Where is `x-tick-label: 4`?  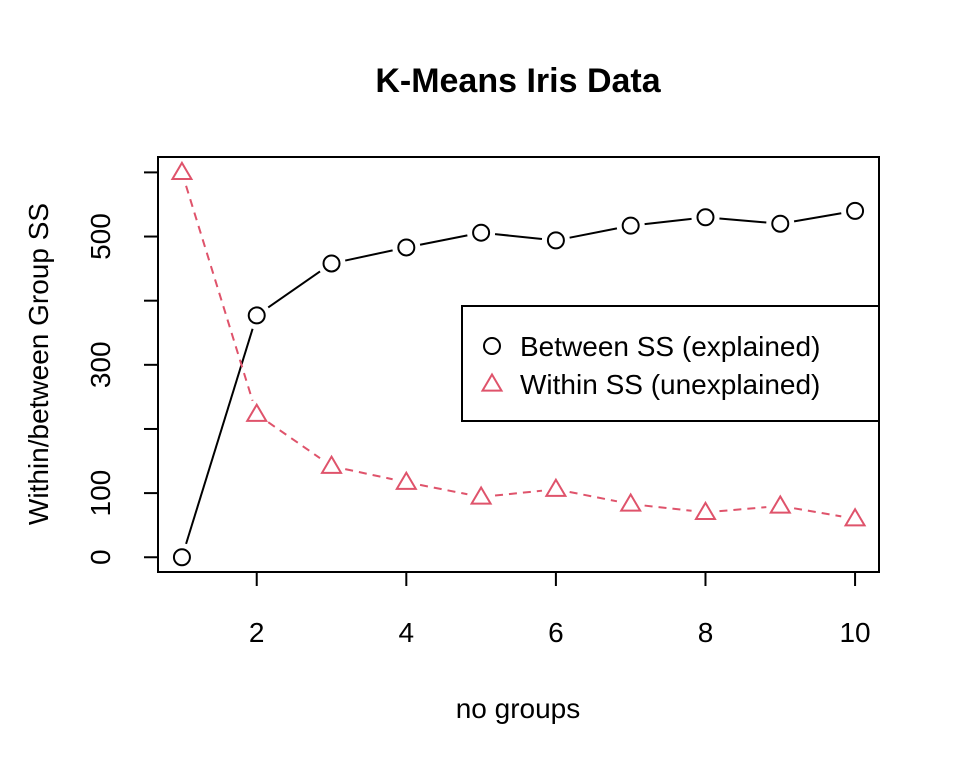
x-tick-label: 4 is located at coordinates (407, 632).